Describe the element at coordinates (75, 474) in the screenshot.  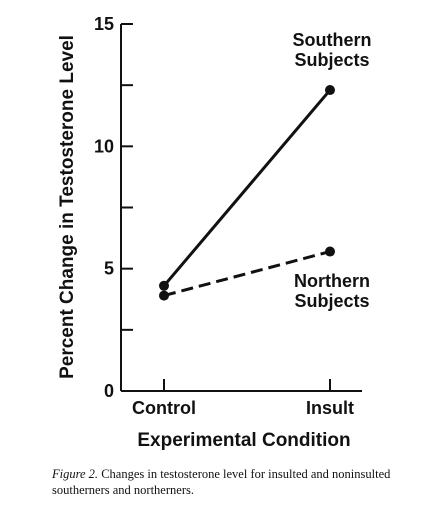
I see `figure-caption-label: Figure 2.` at that location.